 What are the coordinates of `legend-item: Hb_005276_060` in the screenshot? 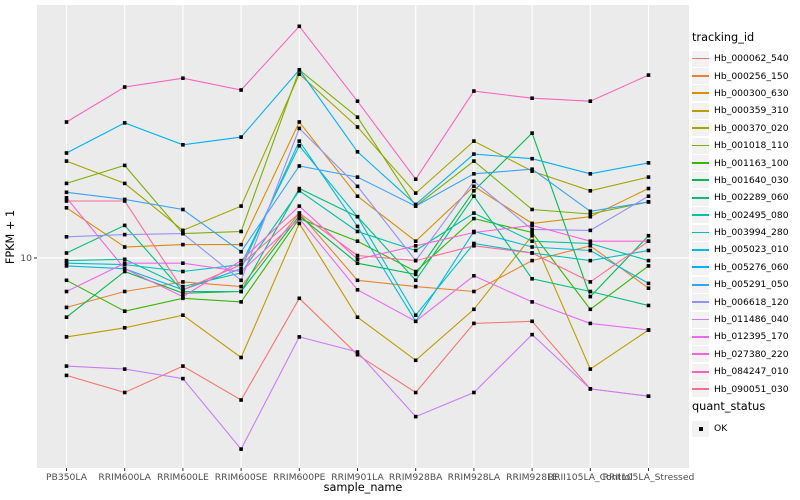 It's located at (740, 267).